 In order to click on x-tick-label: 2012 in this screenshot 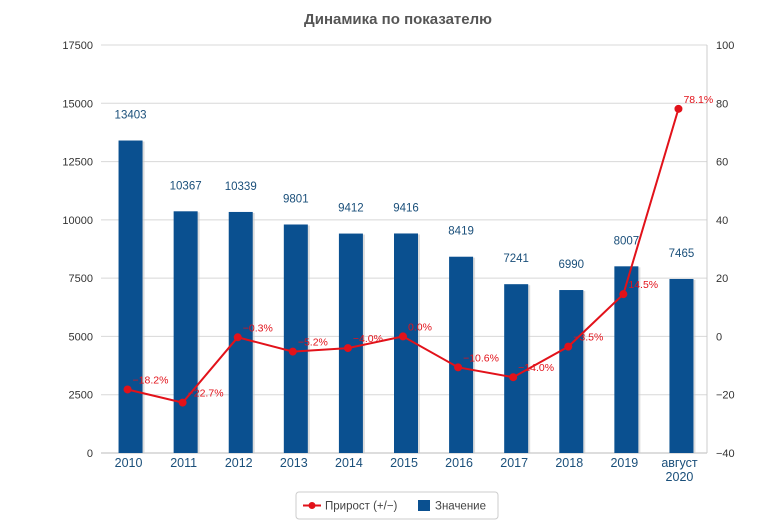, I will do `click(239, 463)`.